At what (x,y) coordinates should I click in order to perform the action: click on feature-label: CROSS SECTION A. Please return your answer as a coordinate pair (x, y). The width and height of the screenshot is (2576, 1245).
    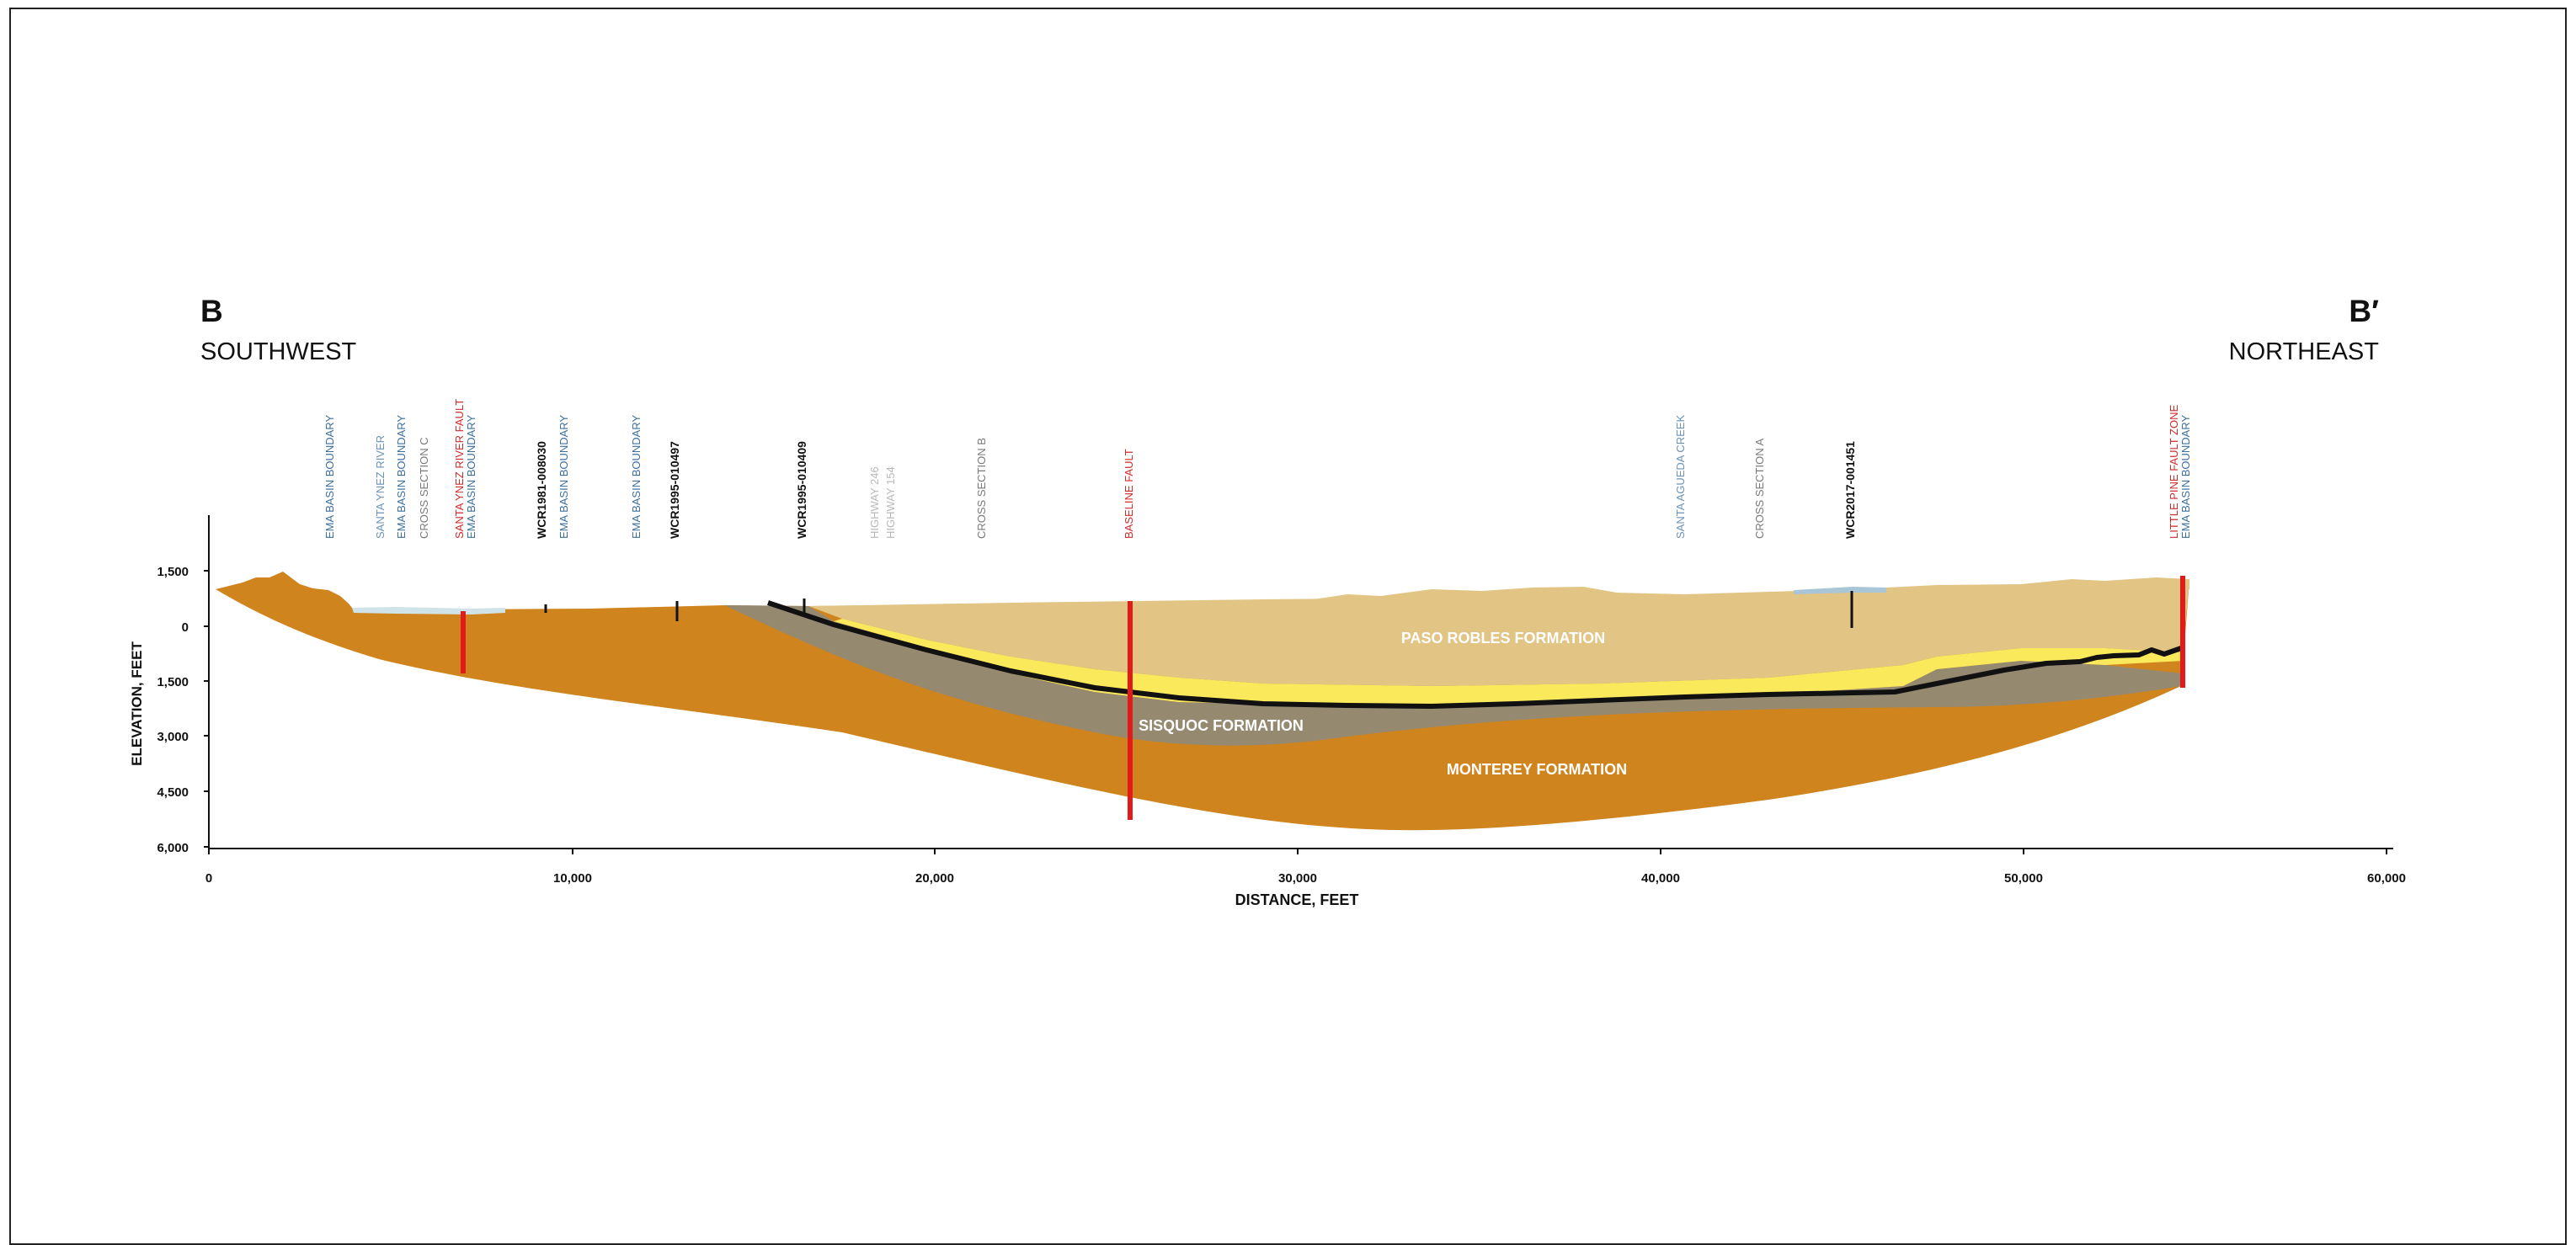
    Looking at the image, I should click on (1759, 488).